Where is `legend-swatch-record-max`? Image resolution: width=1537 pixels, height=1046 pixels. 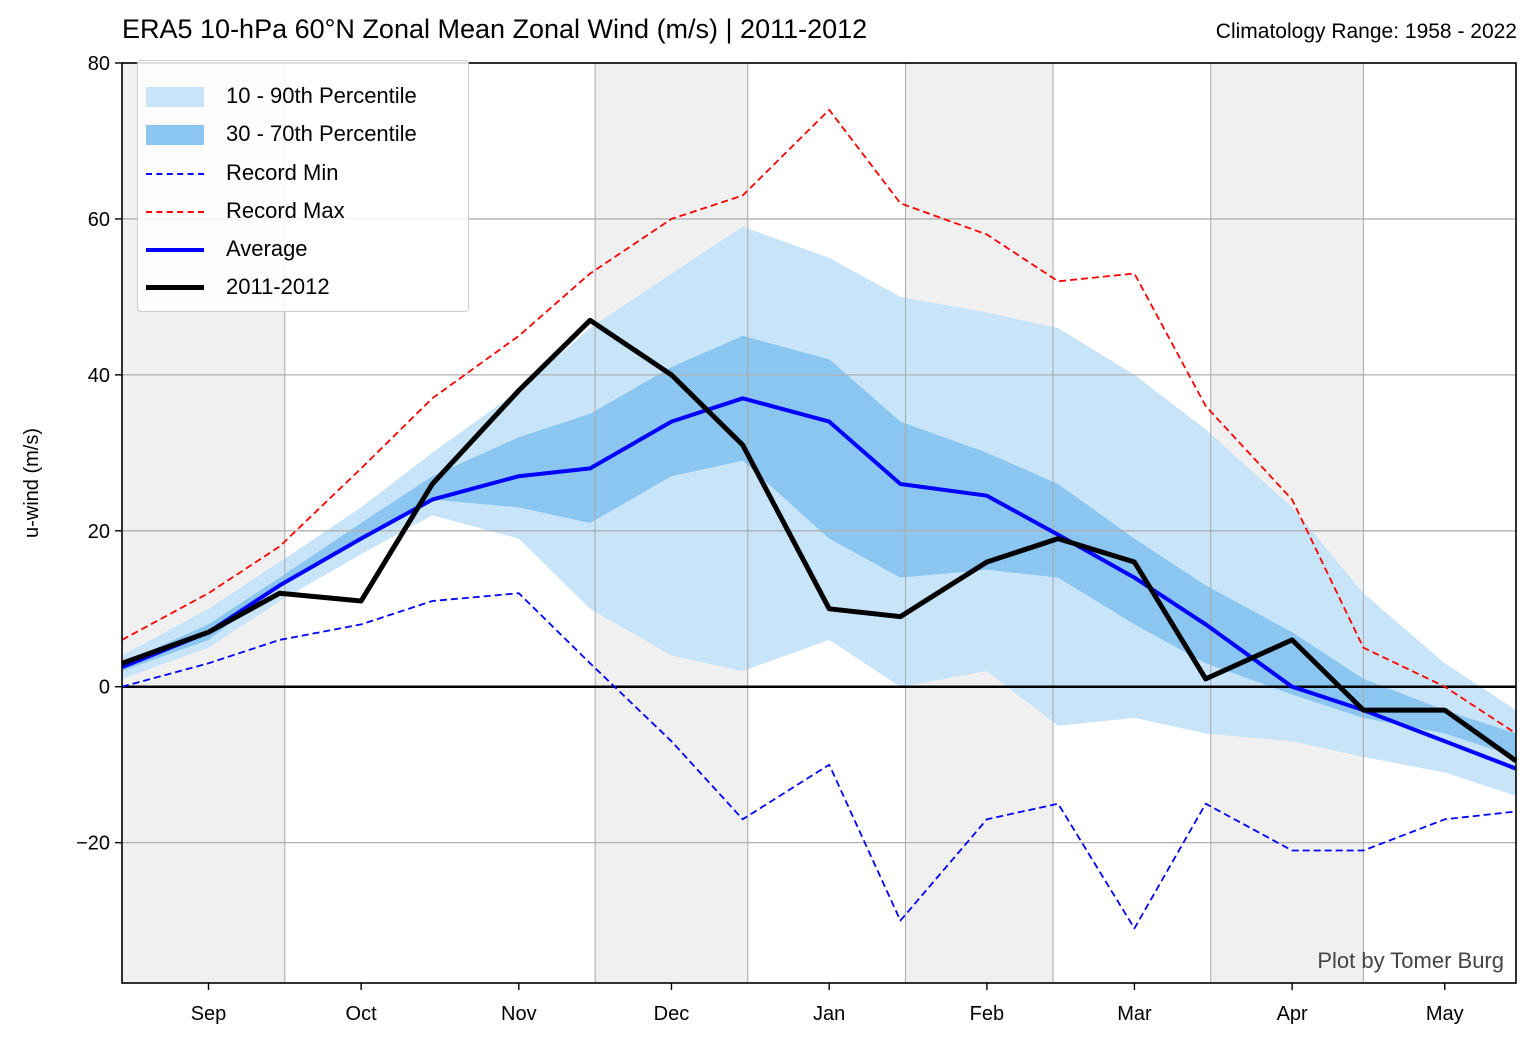
legend-swatch-record-max is located at coordinates (175, 212).